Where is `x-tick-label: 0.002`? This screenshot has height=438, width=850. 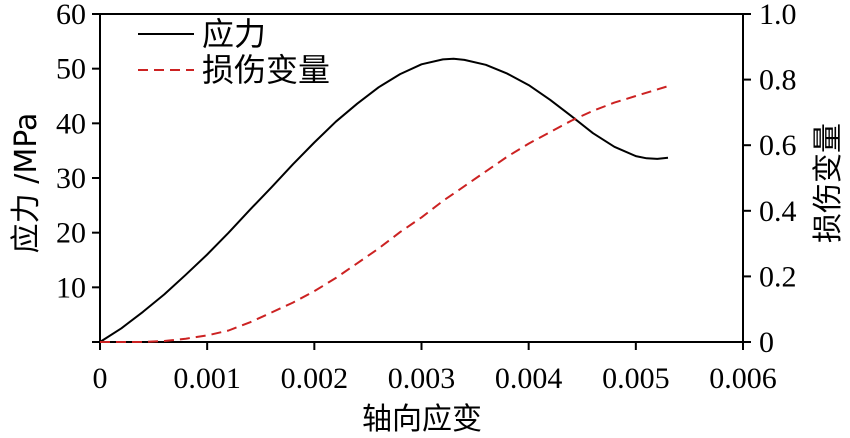
x-tick-label: 0.002 is located at coordinates (315, 378).